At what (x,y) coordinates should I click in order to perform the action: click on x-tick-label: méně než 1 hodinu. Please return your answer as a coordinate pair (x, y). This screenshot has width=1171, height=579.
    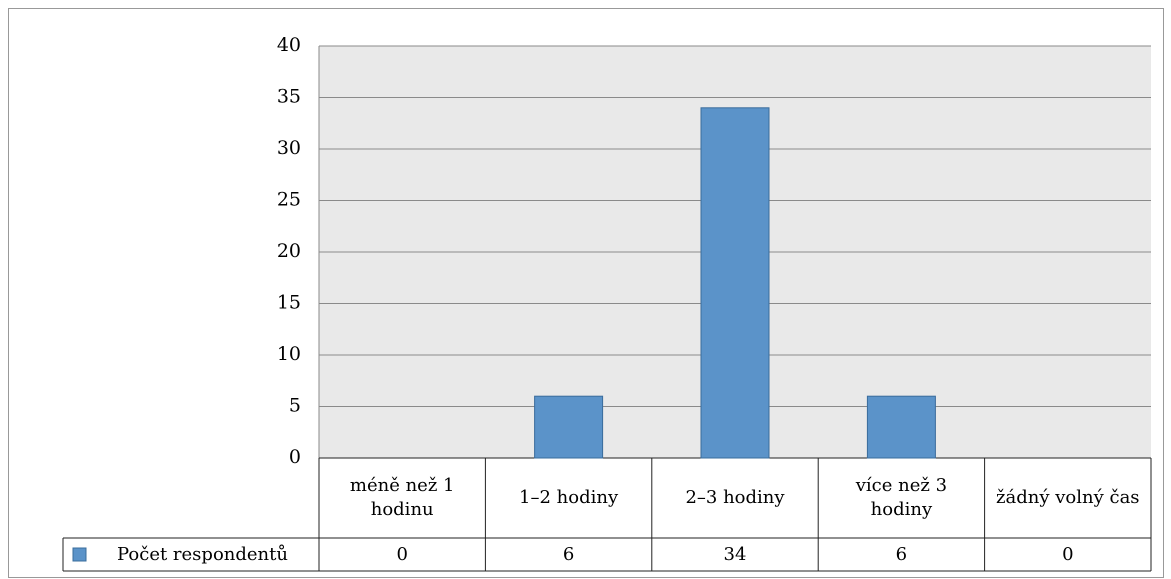
    Looking at the image, I should click on (402, 497).